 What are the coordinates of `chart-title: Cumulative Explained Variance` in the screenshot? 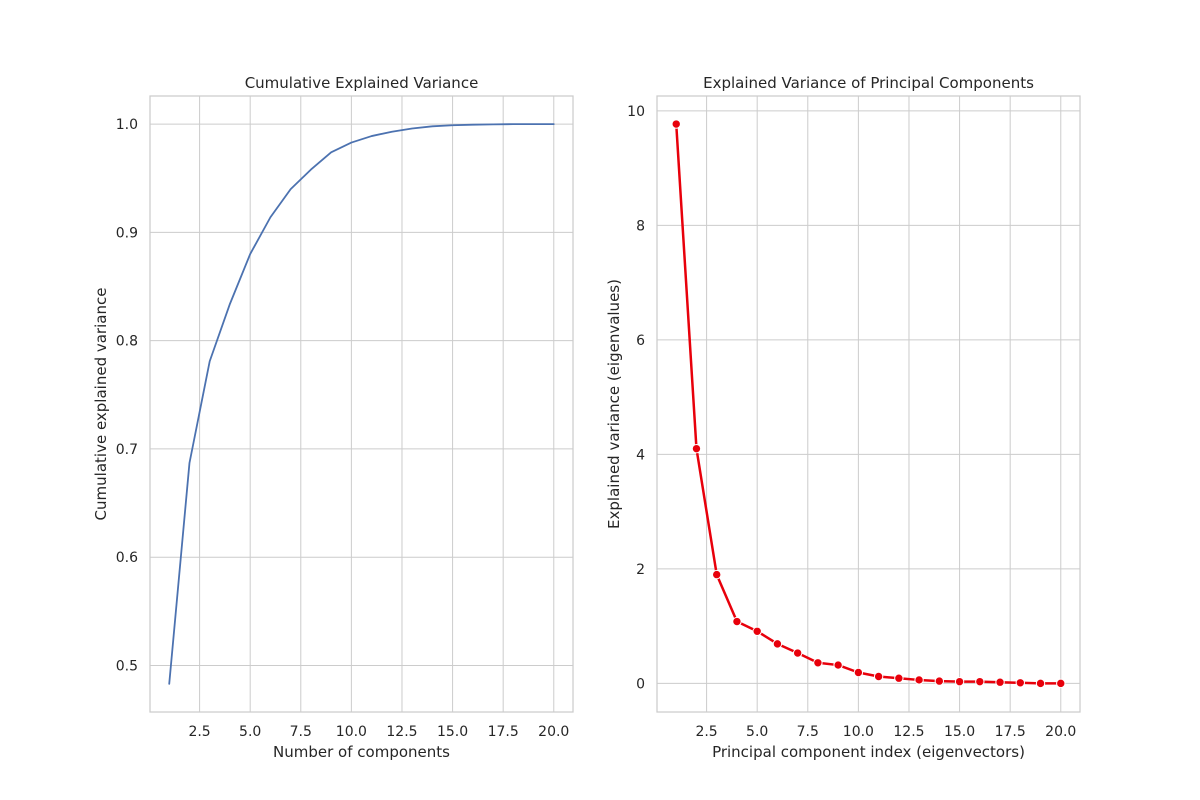 It's located at (362, 83).